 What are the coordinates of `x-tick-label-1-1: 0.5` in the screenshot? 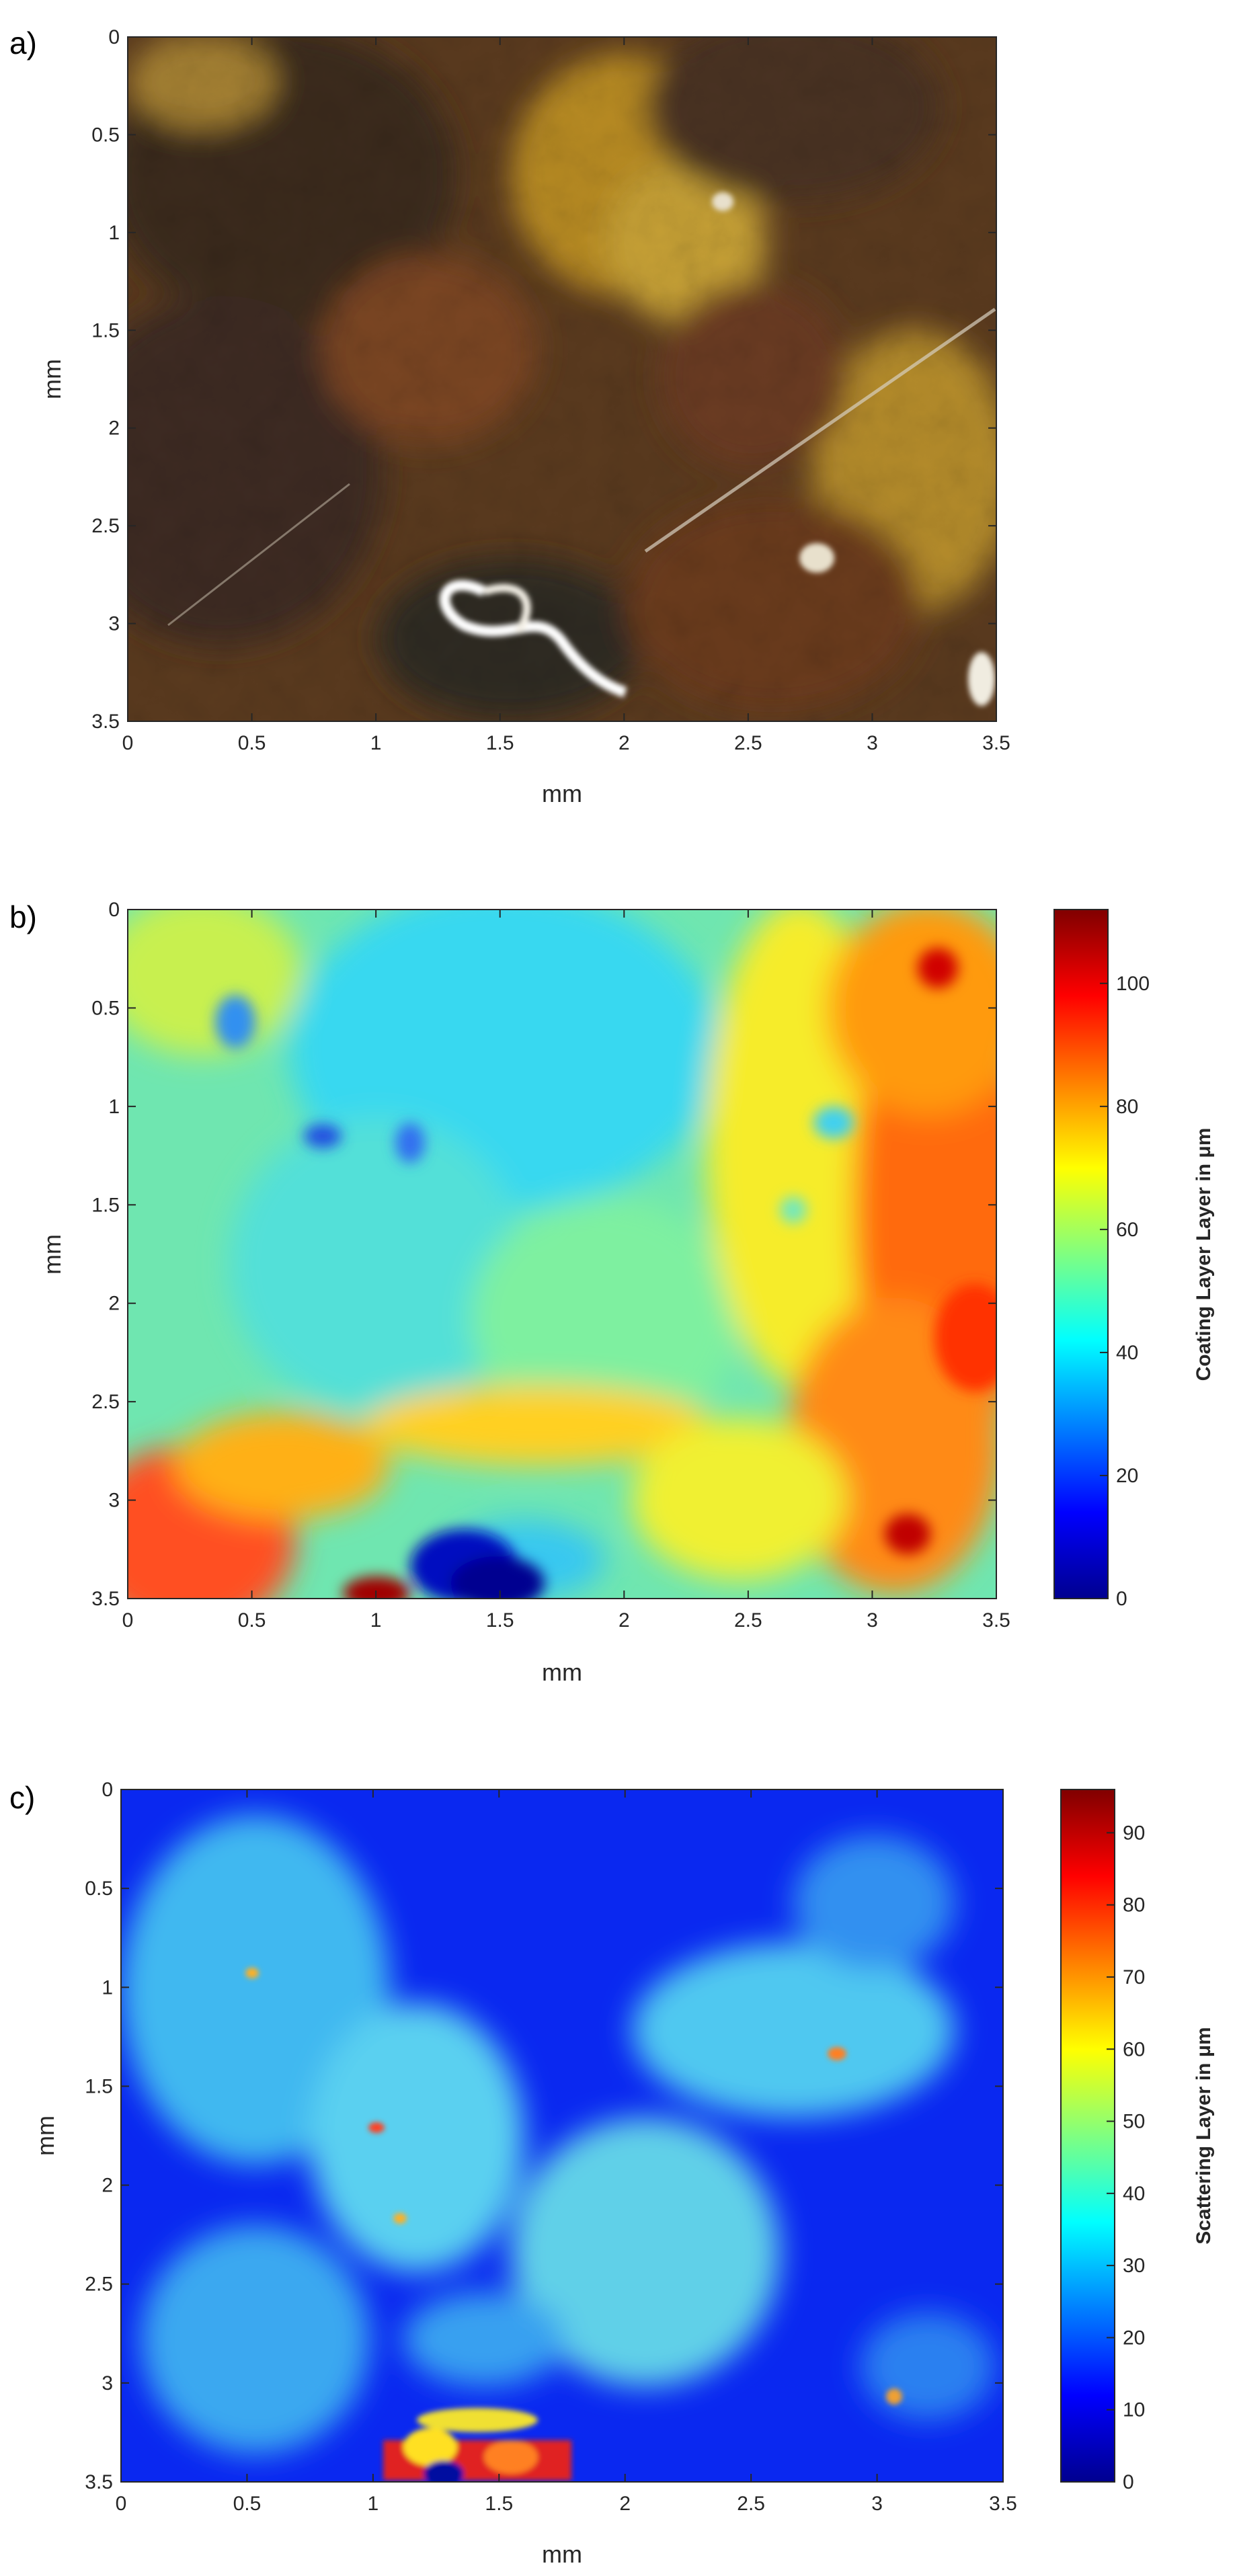 It's located at (252, 1620).